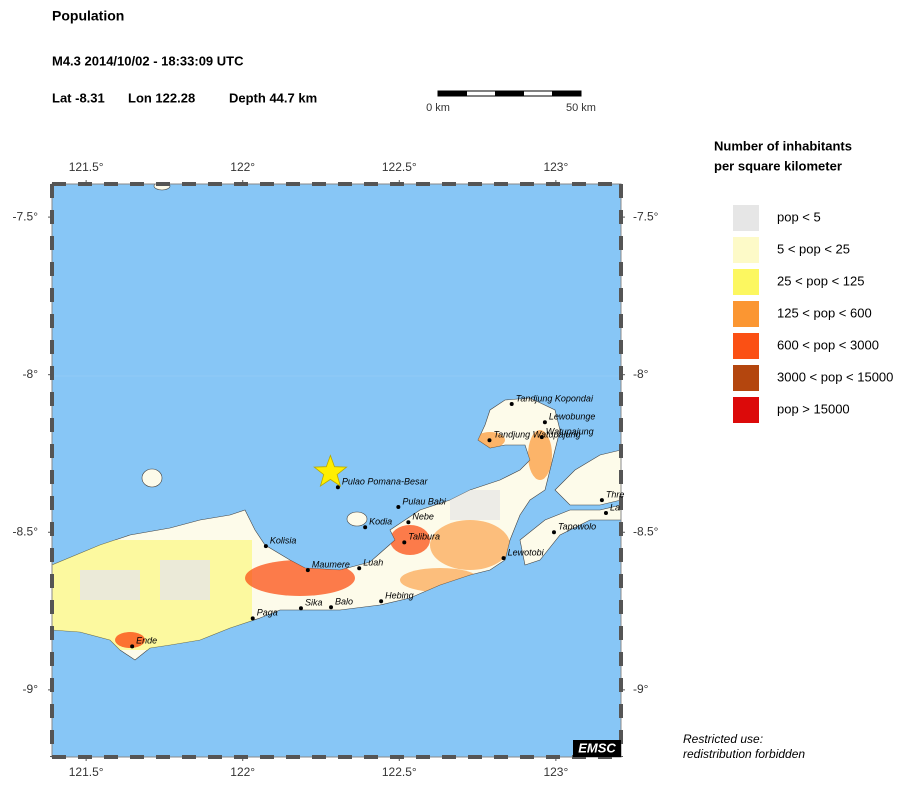 The width and height of the screenshot is (910, 788). I want to click on city-label: Pulao Pomana-Besar, so click(385, 482).